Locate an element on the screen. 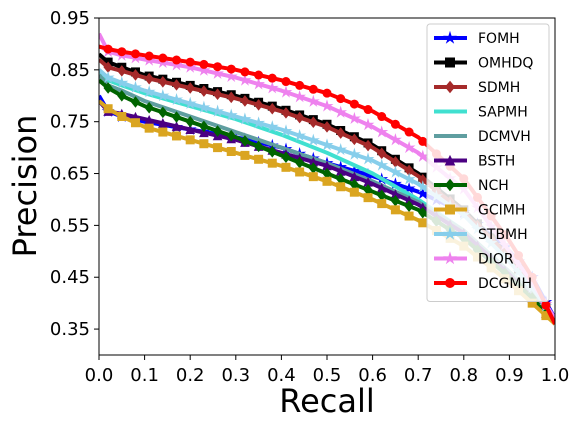  x-tick-label: 0.7 is located at coordinates (418, 375).